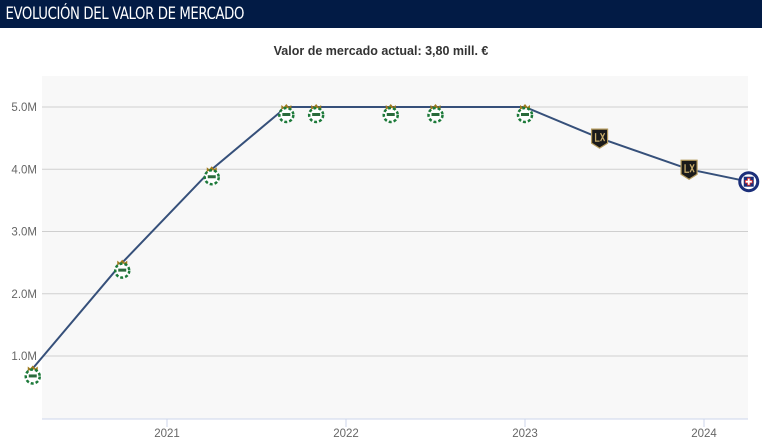 This screenshot has height=442, width=762. I want to click on y-tick-label: 3.0M, so click(24, 233).